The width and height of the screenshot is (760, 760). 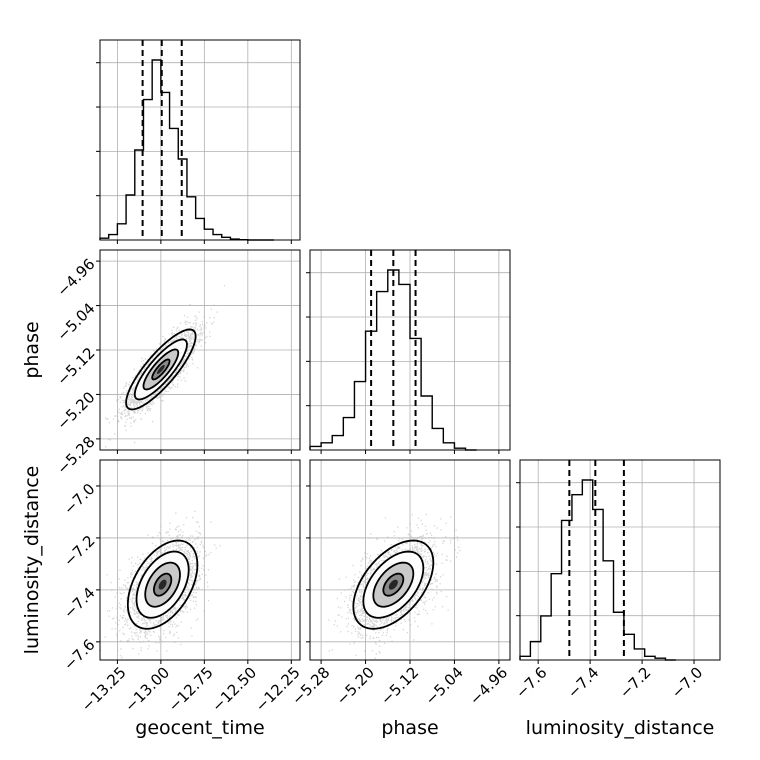 I want to click on x-tick-label-phase: −5.04, so click(x=444, y=685).